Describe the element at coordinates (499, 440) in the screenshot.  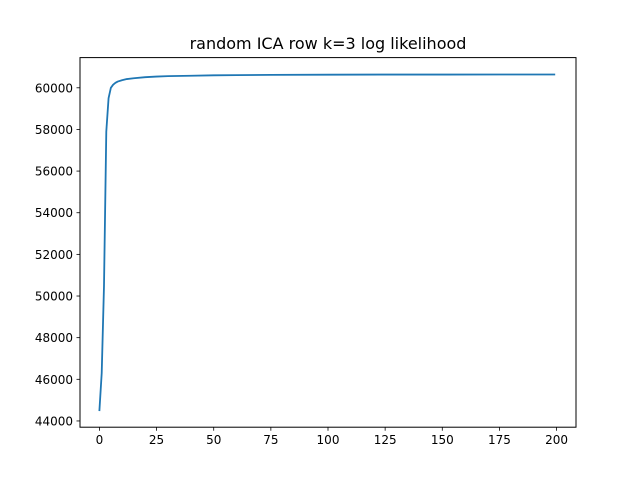
I see `x-tick-label: 175` at that location.